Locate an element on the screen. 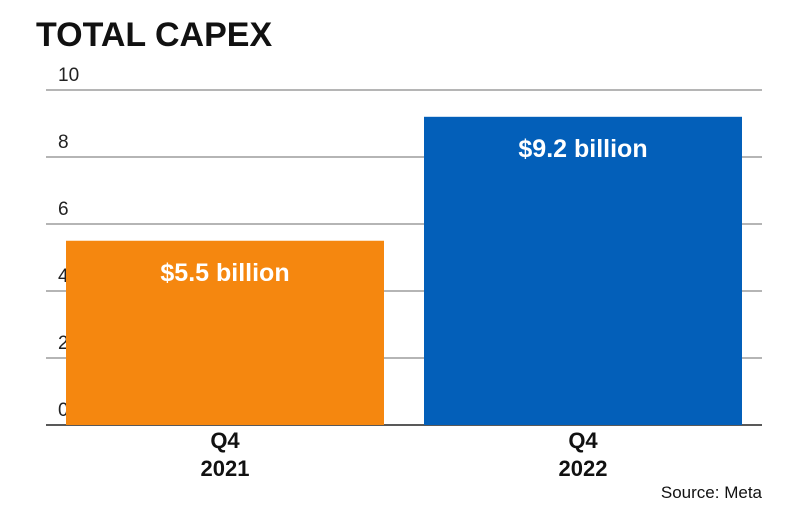 This screenshot has height=529, width=800. y-tick-labels: 0 2 4 6 8 10 is located at coordinates (68, 243).